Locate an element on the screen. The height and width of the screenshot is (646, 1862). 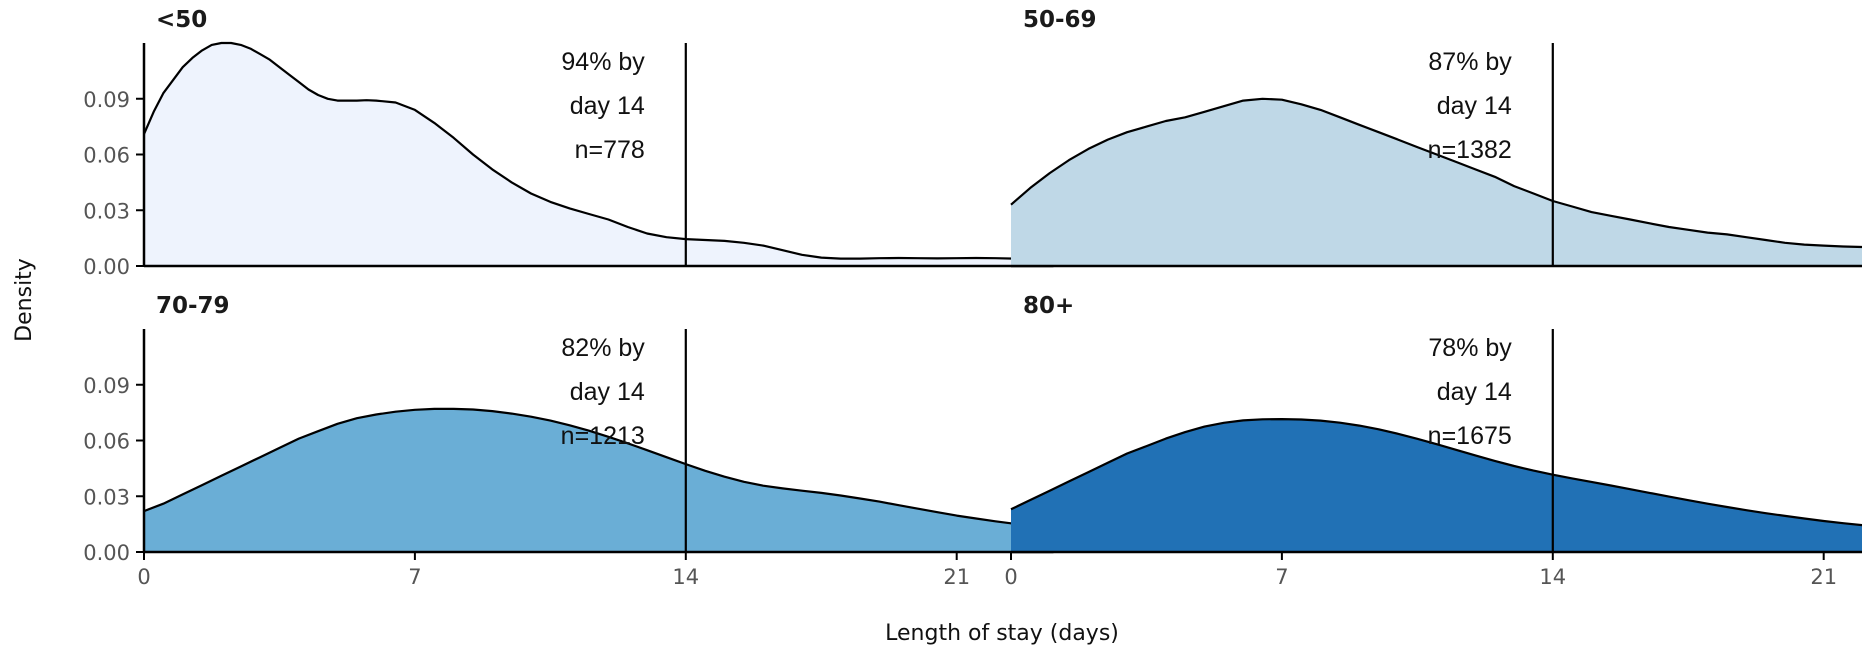
panel-title: 50-69 is located at coordinates (1060, 20).